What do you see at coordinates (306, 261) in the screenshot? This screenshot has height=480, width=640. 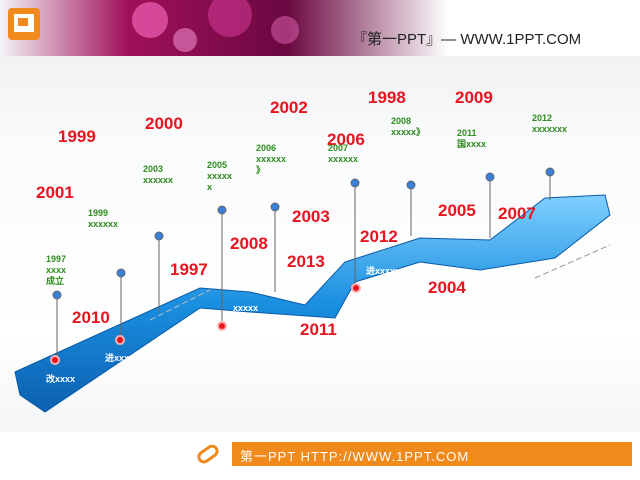 I see `year-label: 2013` at bounding box center [306, 261].